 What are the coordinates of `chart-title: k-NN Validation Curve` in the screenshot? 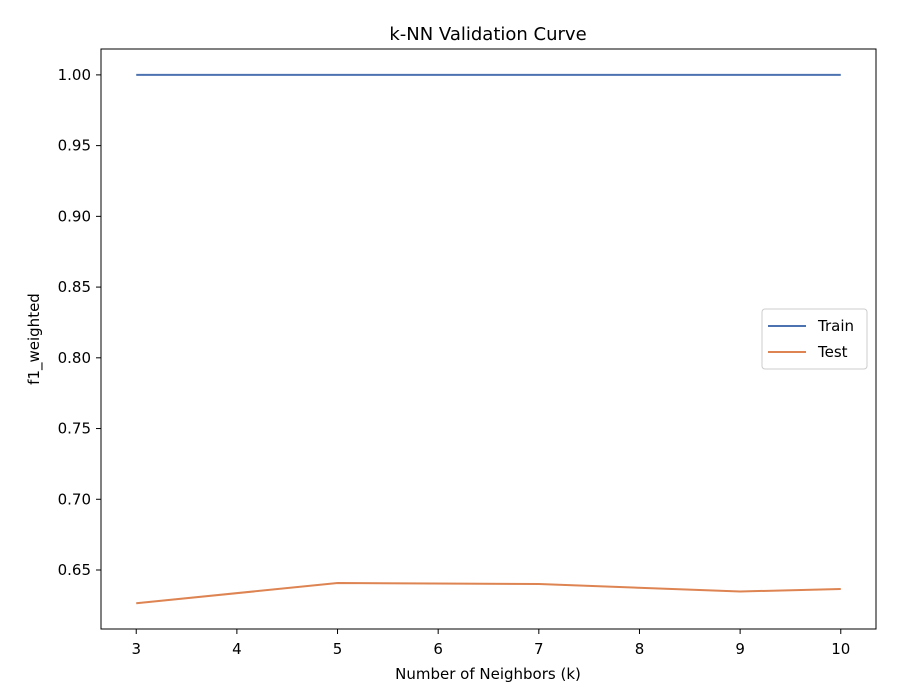 It's located at (487, 34).